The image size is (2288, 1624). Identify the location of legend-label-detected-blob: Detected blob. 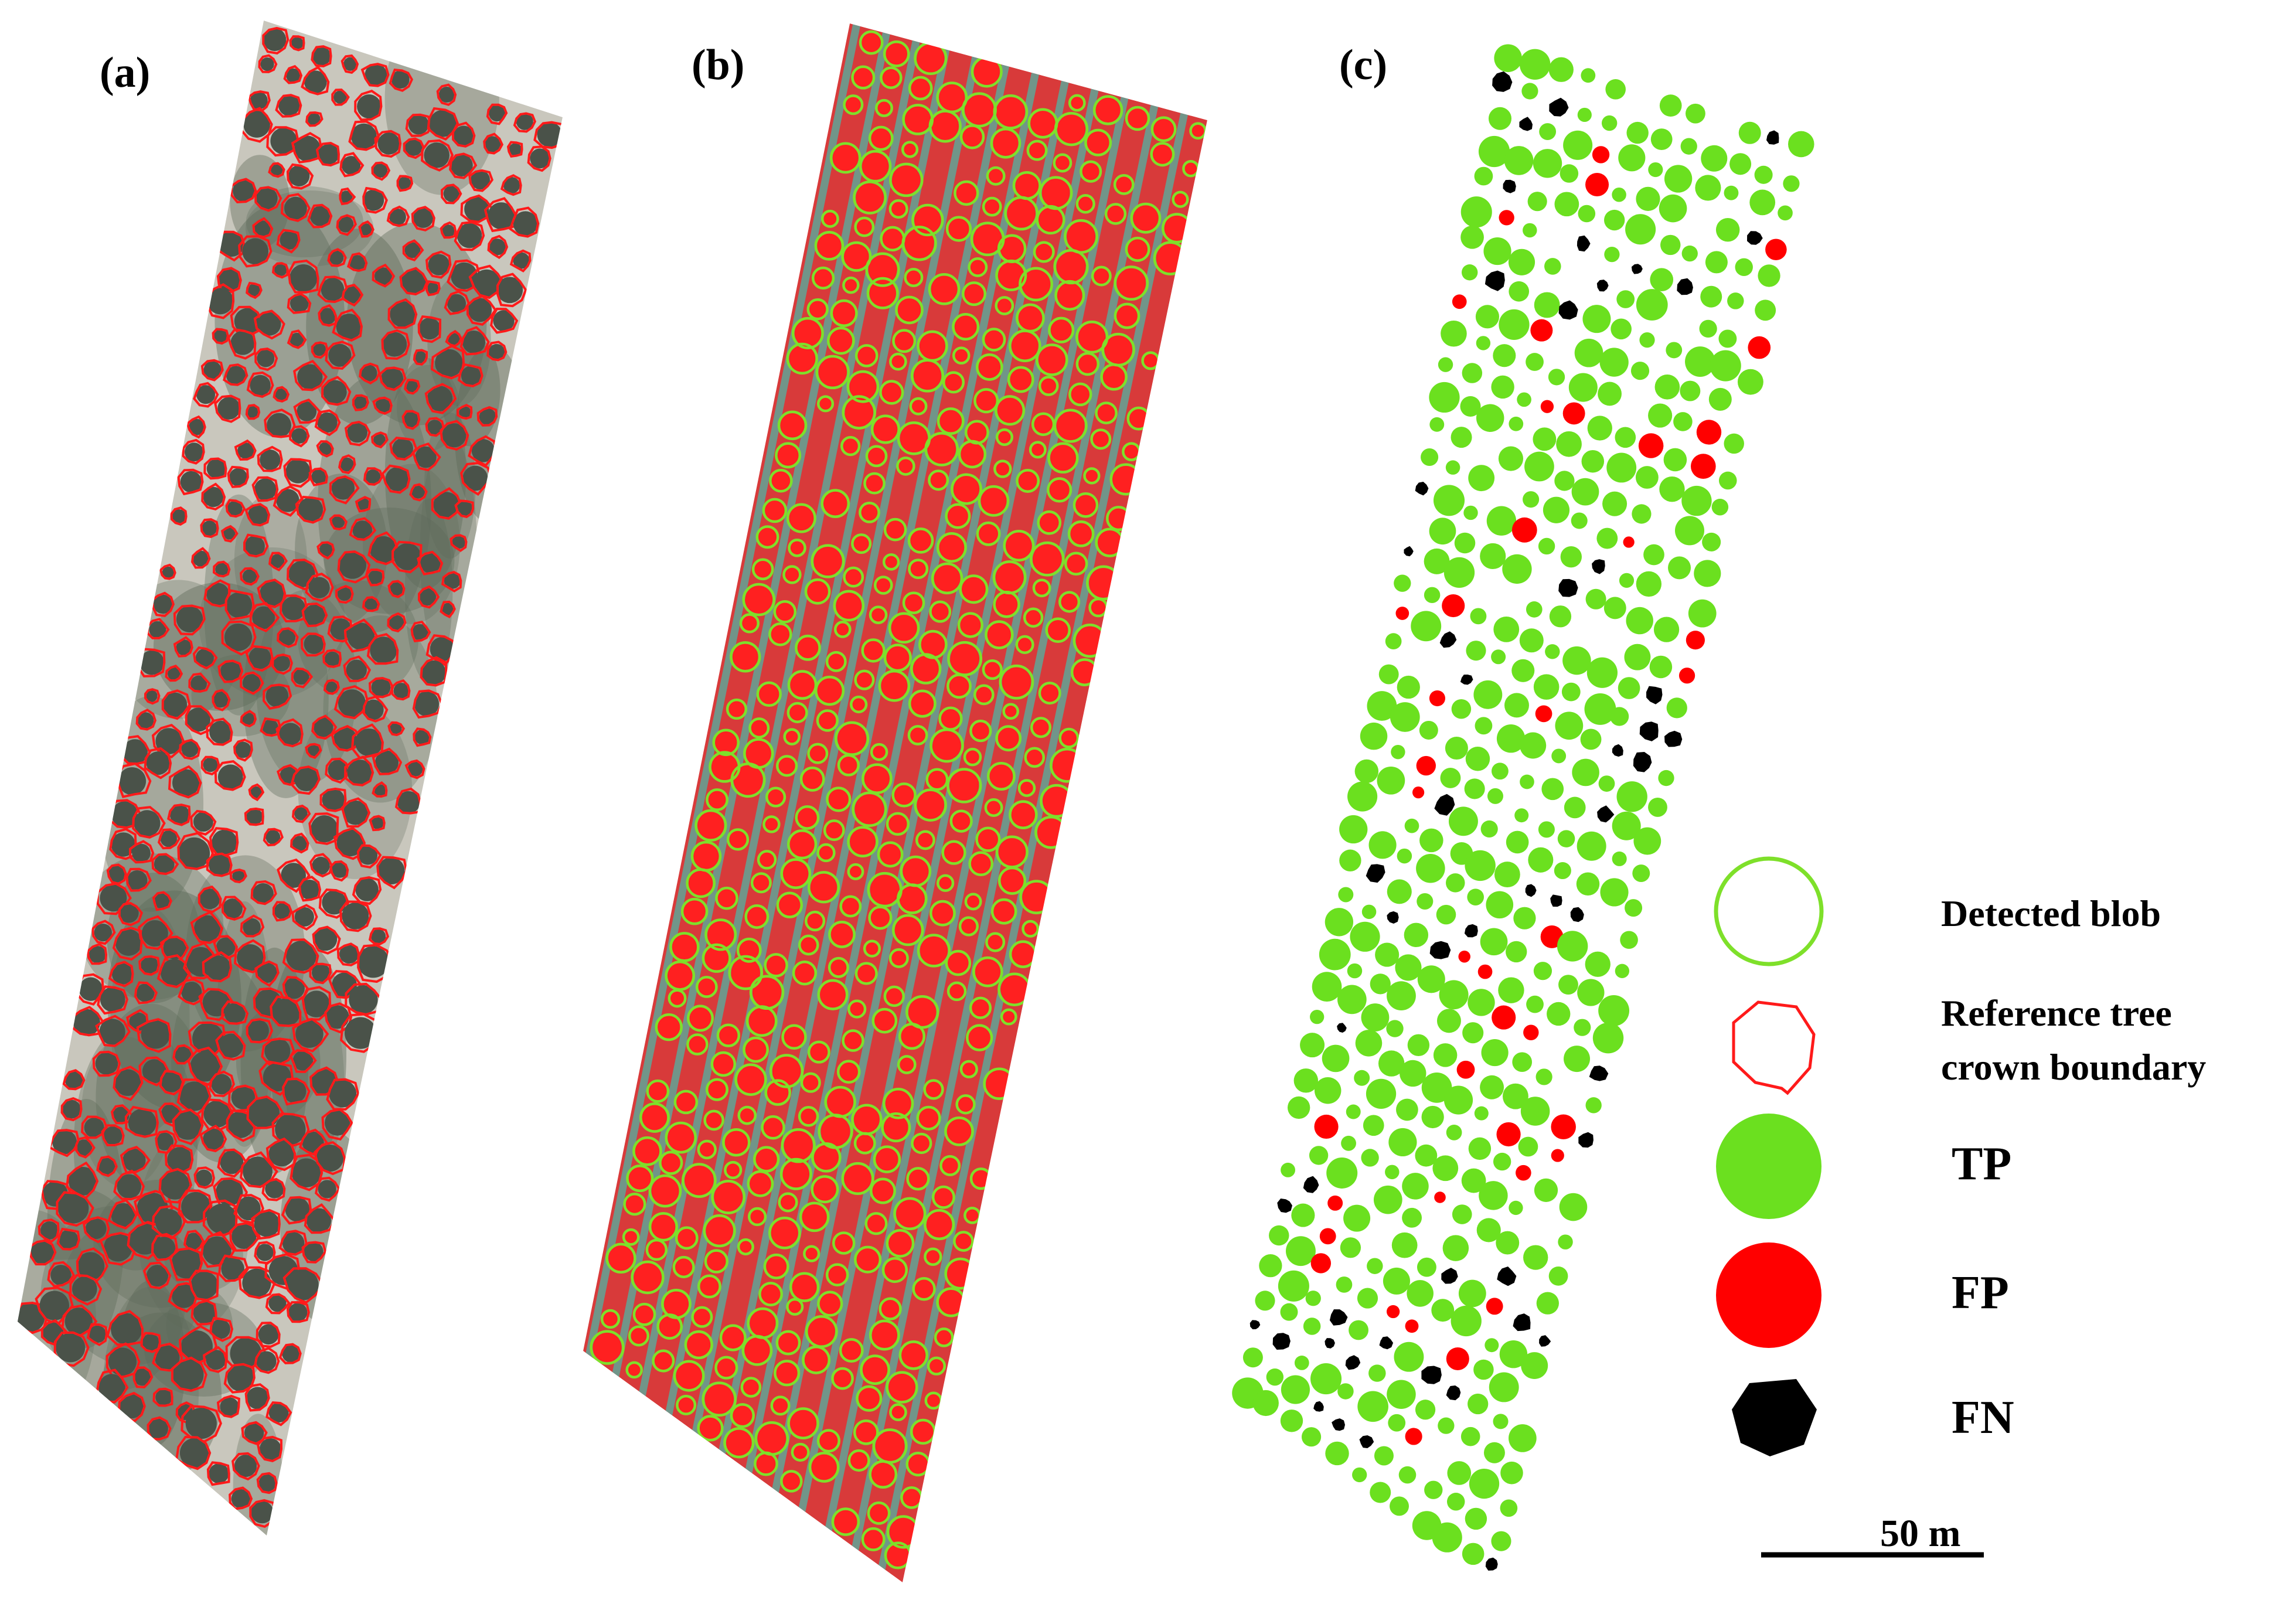
(2051, 913).